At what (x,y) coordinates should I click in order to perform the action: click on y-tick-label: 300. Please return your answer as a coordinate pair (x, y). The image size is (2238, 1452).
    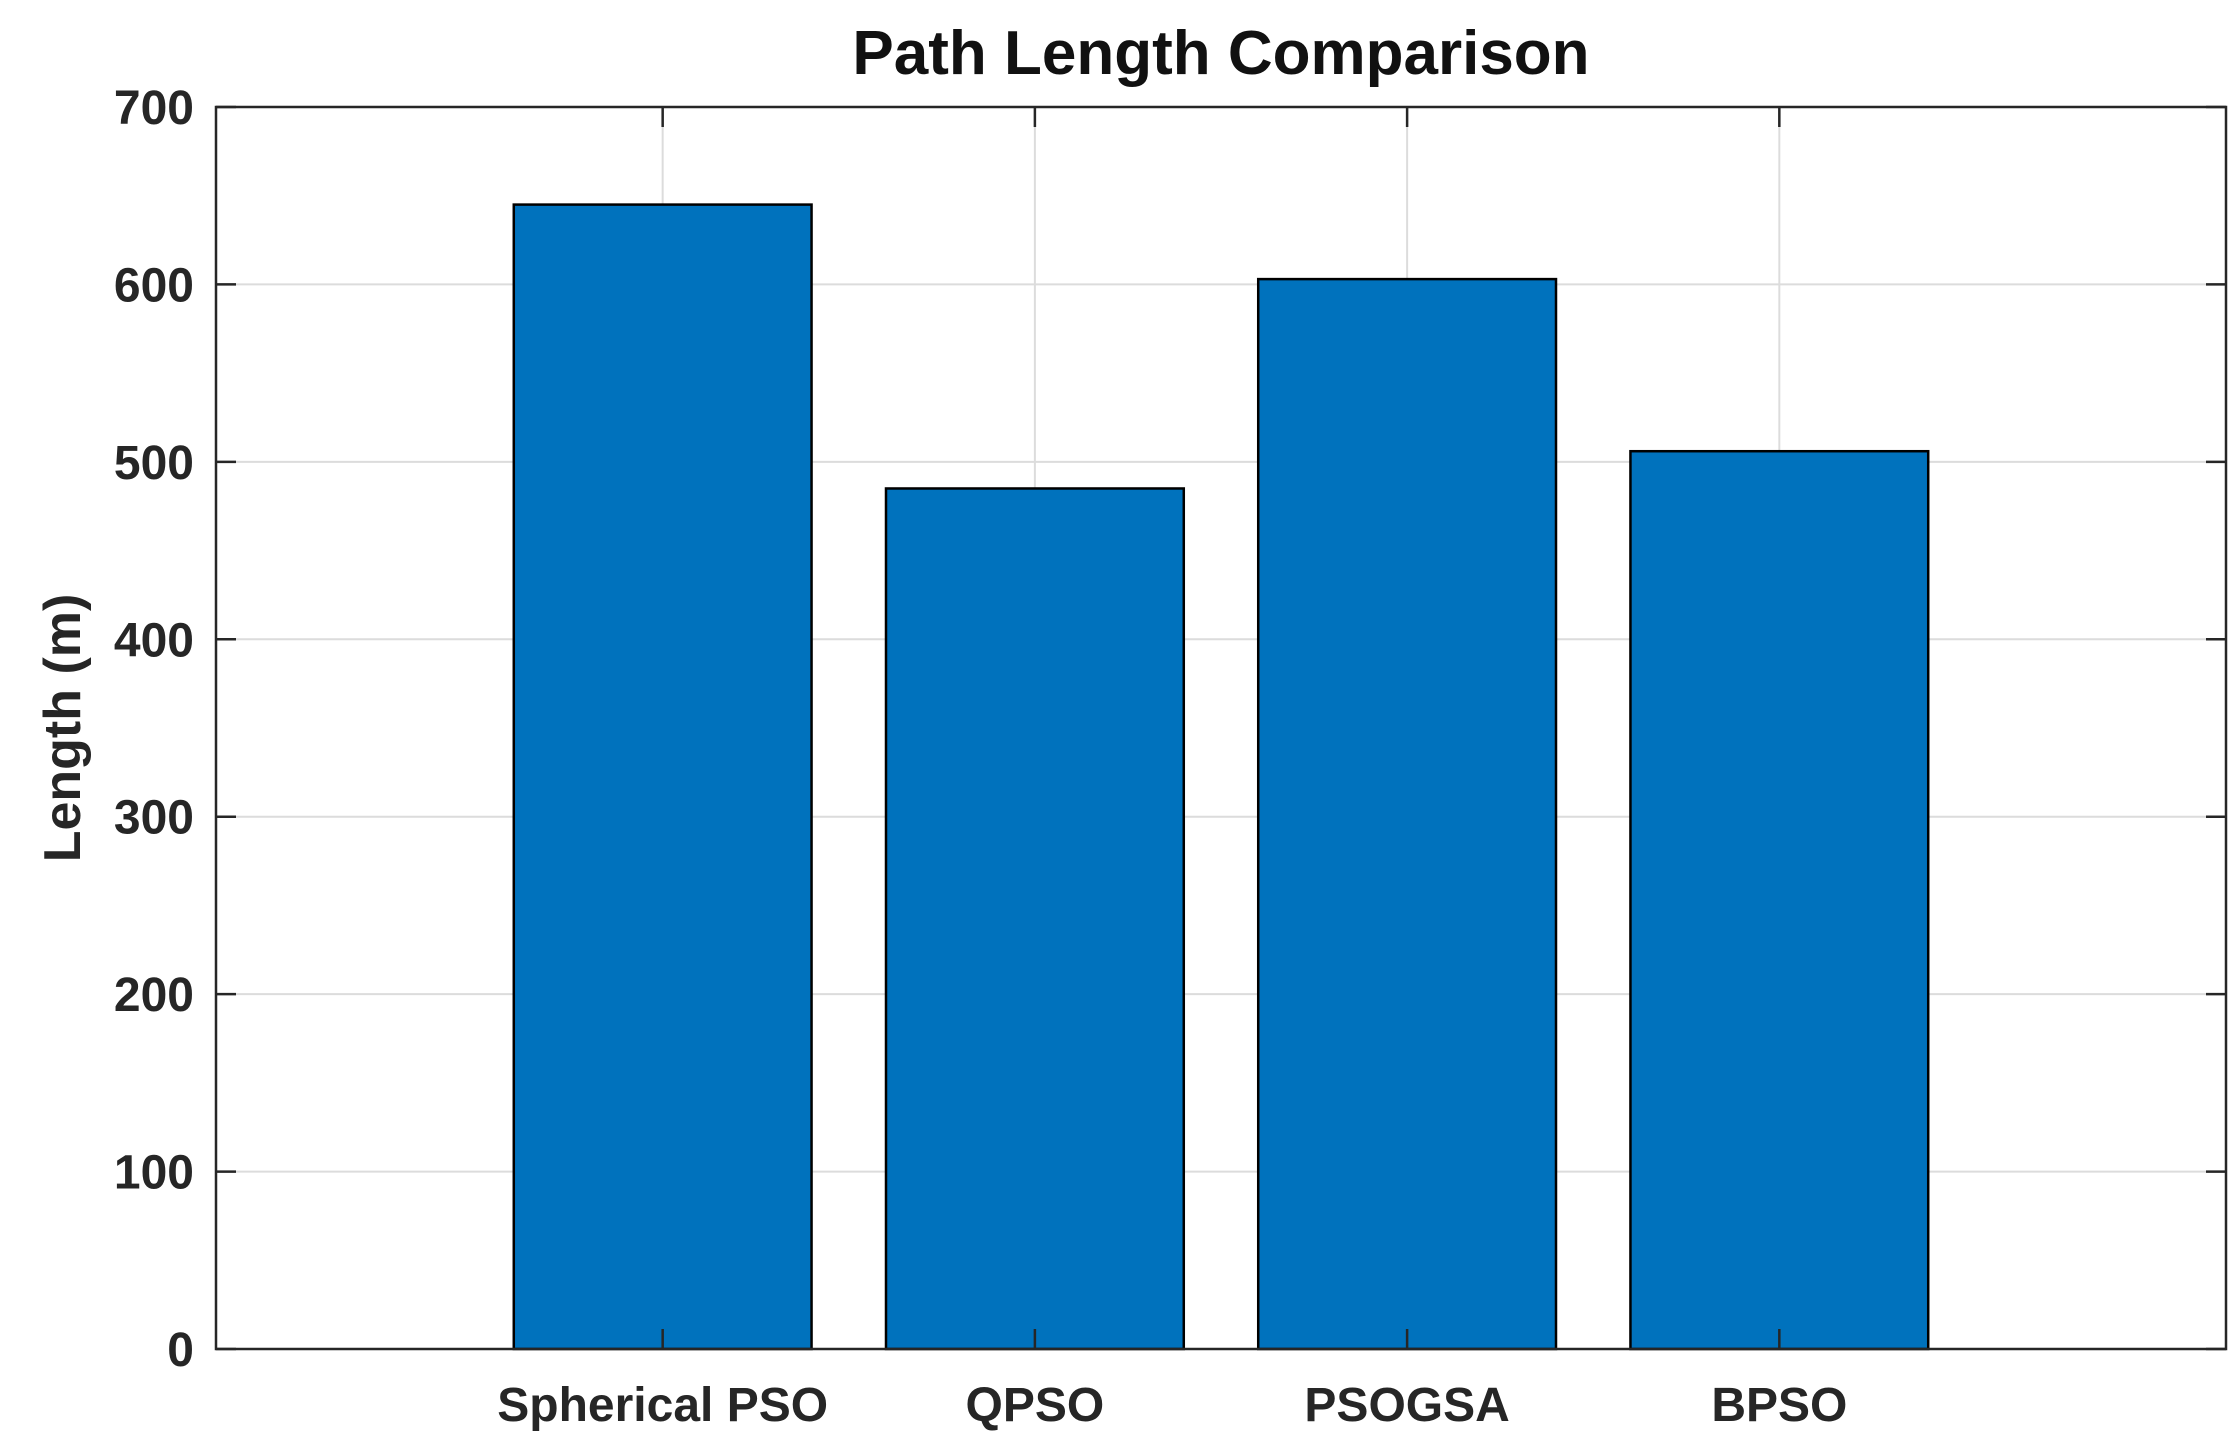
    Looking at the image, I should click on (154, 818).